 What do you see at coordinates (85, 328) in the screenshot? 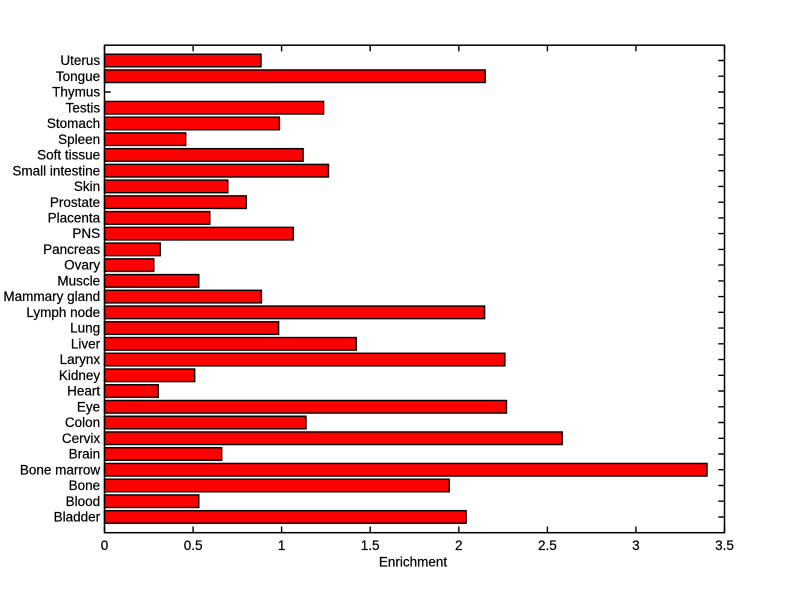
I see `svg-text: Lung` at bounding box center [85, 328].